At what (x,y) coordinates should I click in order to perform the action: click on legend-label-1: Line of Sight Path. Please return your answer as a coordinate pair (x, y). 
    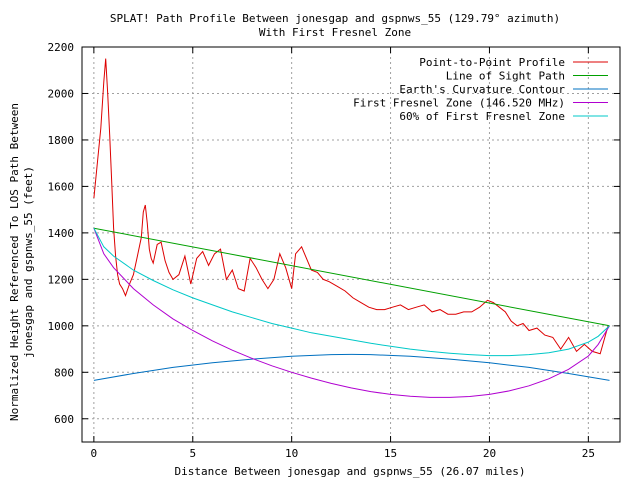
    Looking at the image, I should click on (505, 76).